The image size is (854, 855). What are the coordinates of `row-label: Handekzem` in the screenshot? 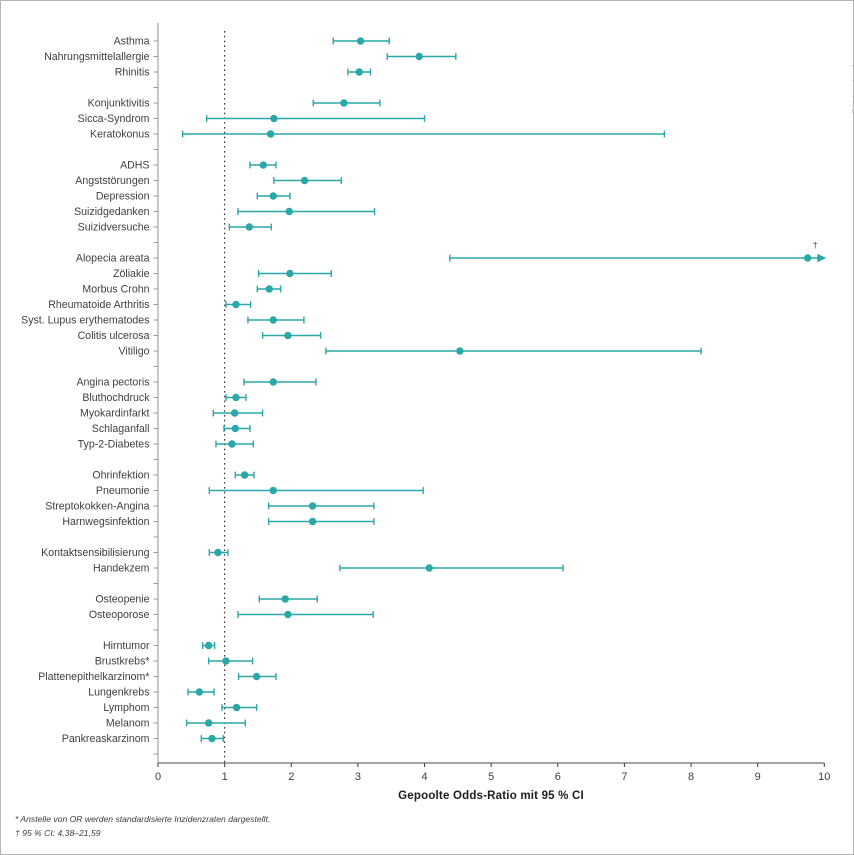 It's located at (121, 569).